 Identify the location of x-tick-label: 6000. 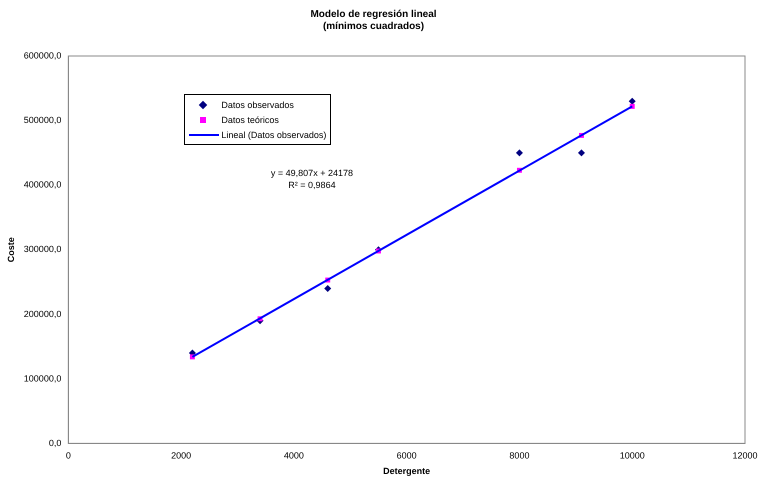
(406, 455).